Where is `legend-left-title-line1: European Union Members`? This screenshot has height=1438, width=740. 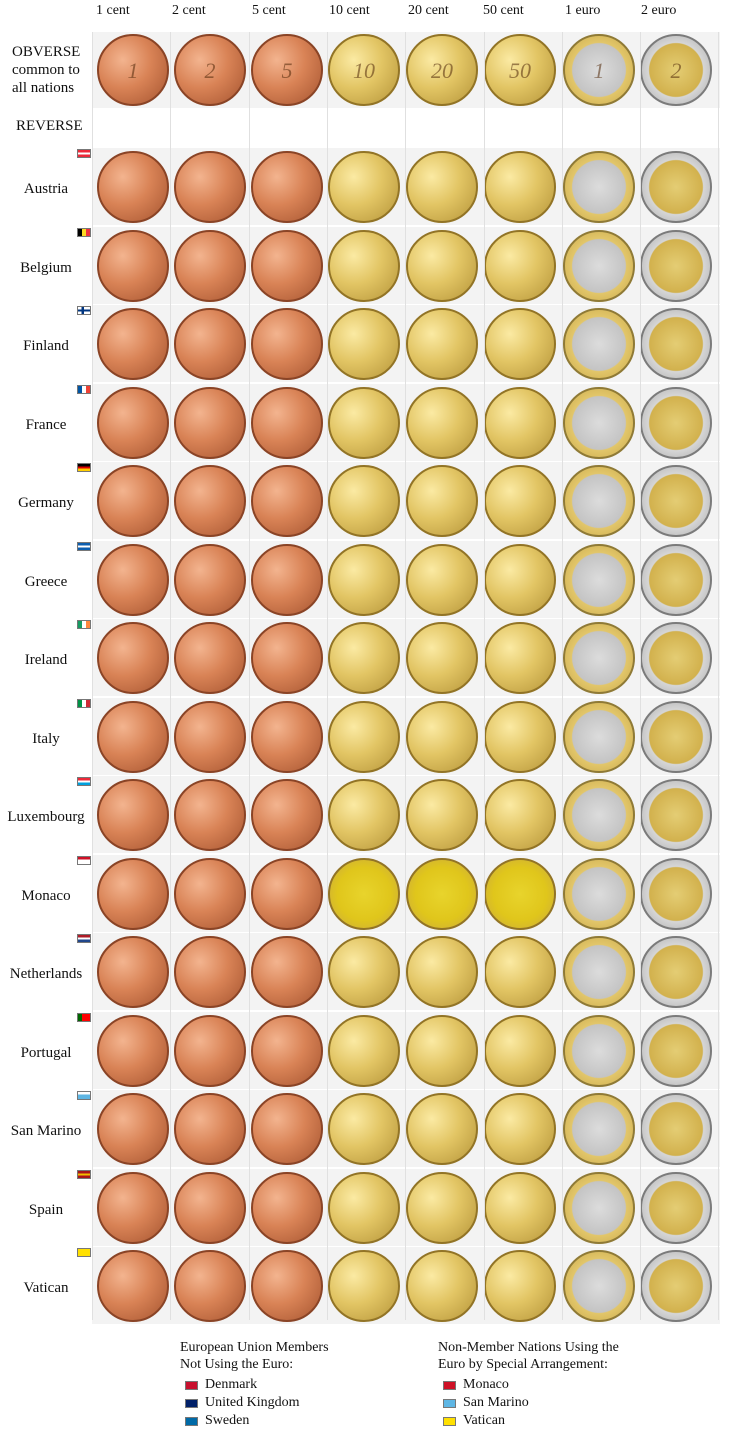 legend-left-title-line1: European Union Members is located at coordinates (254, 1347).